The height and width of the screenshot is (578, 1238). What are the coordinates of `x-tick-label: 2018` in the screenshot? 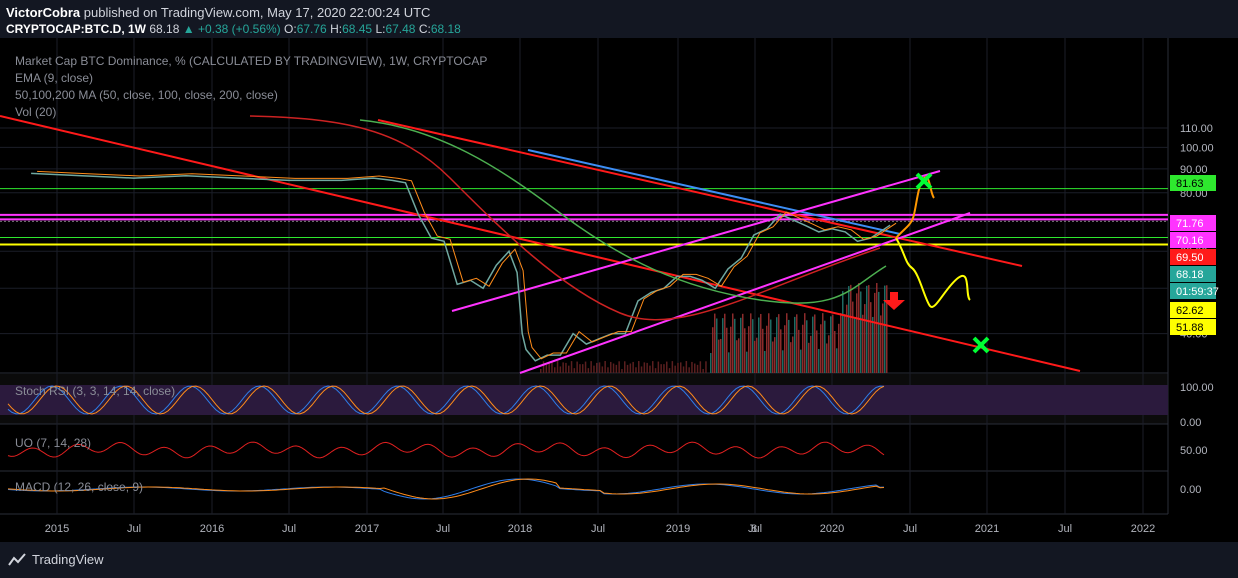 It's located at (520, 529).